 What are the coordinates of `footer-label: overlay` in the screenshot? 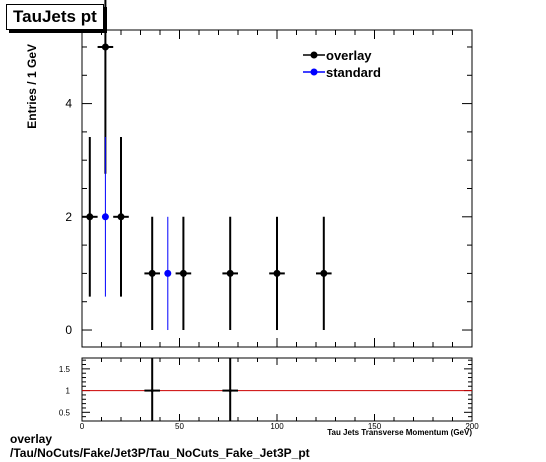 It's located at (31, 439).